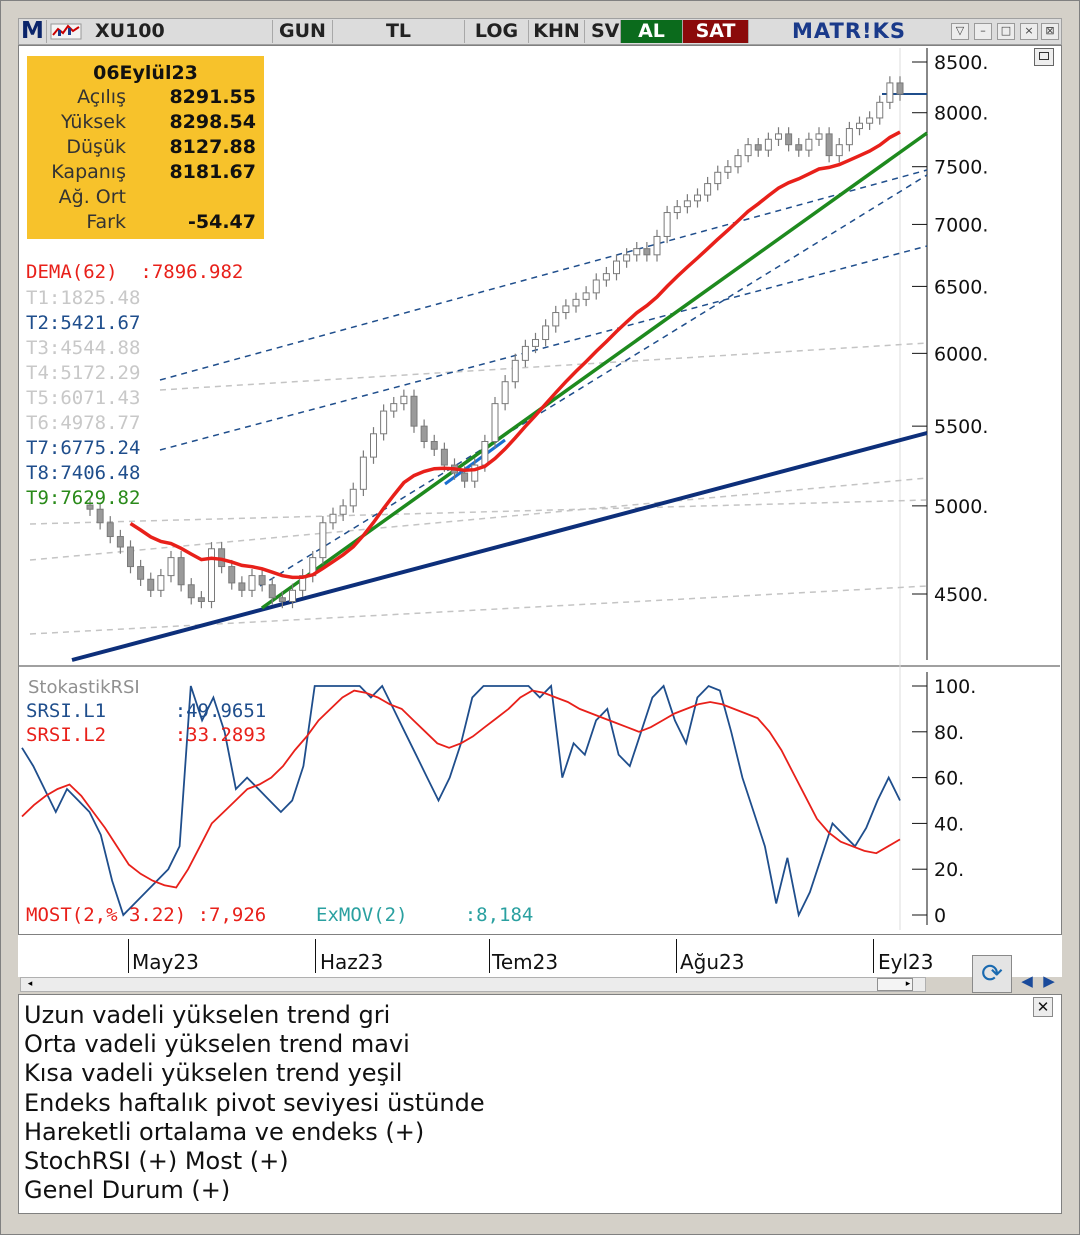 The height and width of the screenshot is (1235, 1080). Describe the element at coordinates (557, 31) in the screenshot. I see `button-khn: KHN` at that location.